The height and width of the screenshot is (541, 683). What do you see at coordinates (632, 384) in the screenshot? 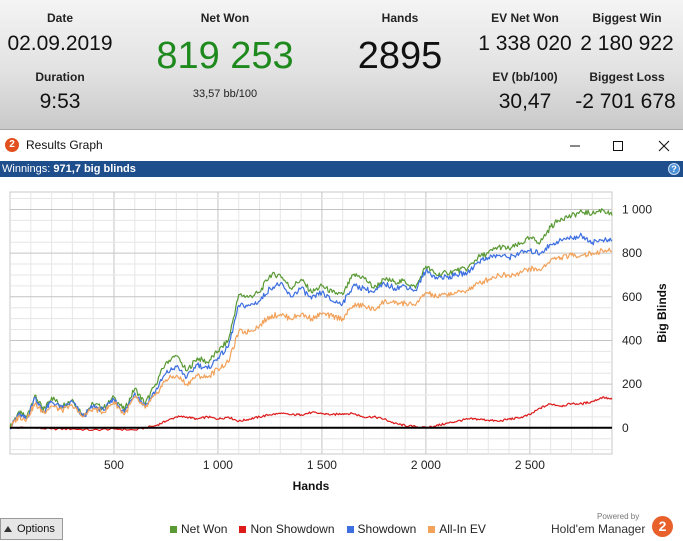
I see `y-tick-label: 200` at bounding box center [632, 384].